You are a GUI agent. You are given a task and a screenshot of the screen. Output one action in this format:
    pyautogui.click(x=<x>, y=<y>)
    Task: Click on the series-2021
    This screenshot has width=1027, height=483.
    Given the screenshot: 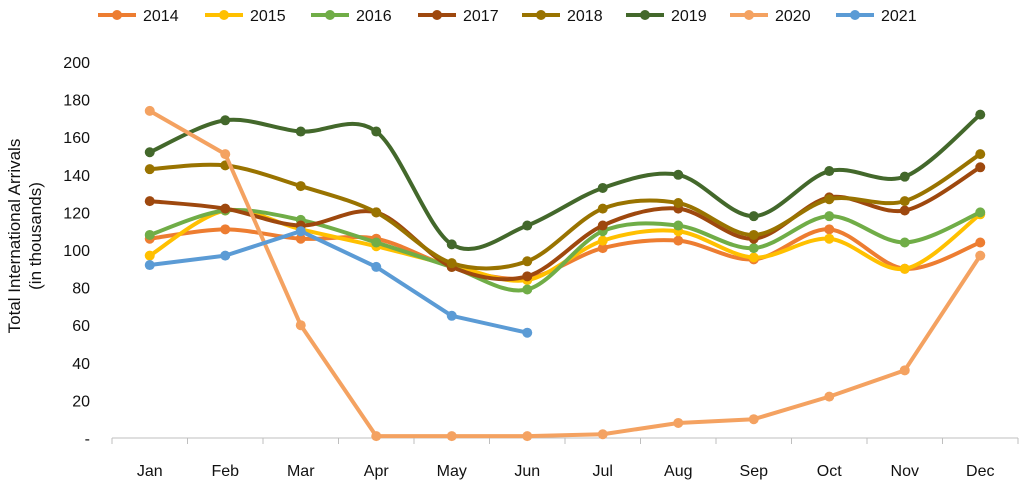 What is the action you would take?
    pyautogui.click(x=338, y=282)
    